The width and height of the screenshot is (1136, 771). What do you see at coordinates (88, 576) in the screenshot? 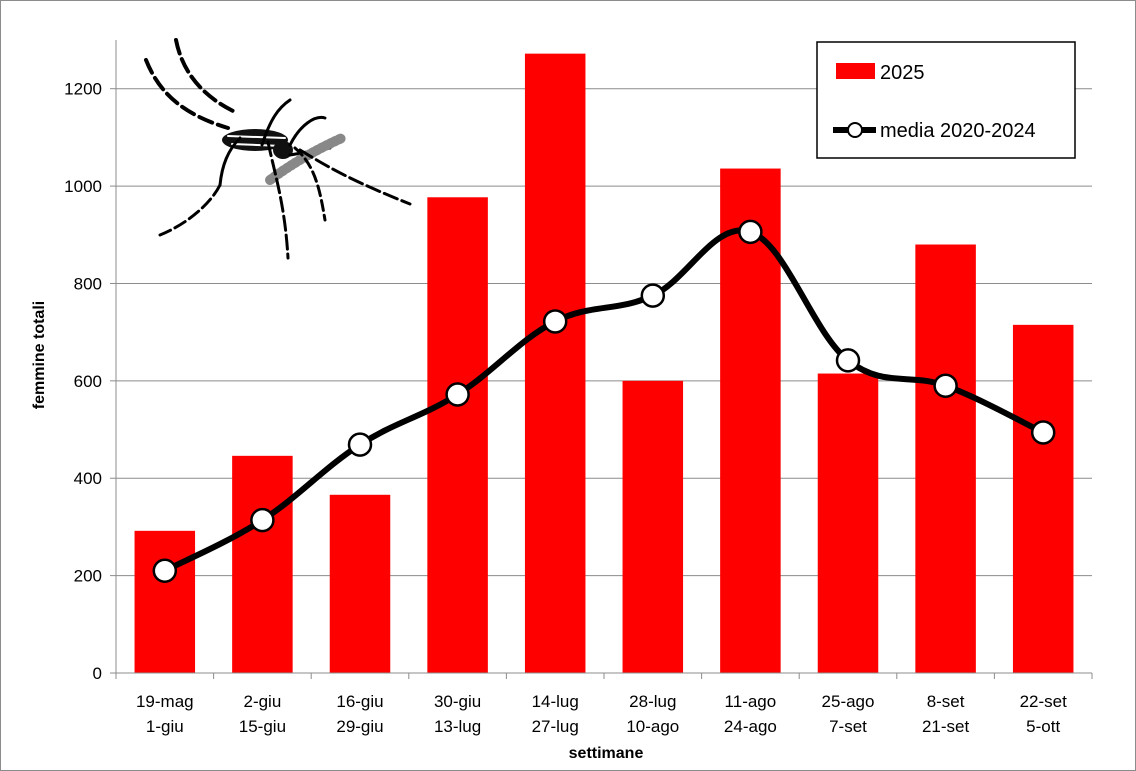
I see `y-tick-label: 200` at bounding box center [88, 576].